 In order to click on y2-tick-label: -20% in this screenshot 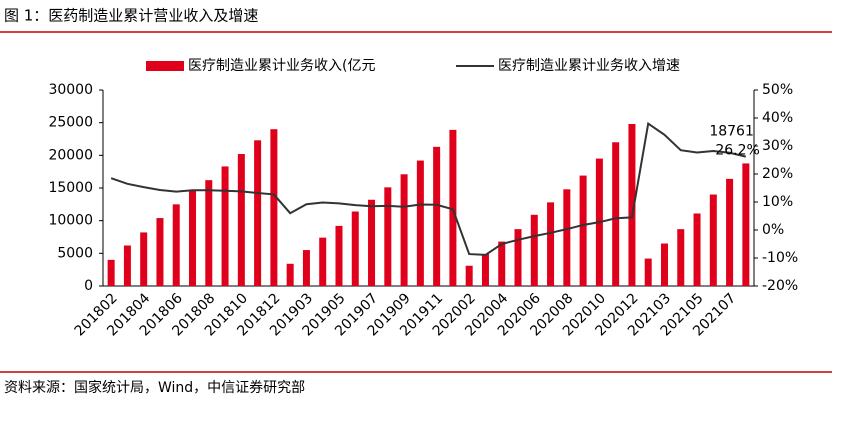, I will do `click(780, 286)`.